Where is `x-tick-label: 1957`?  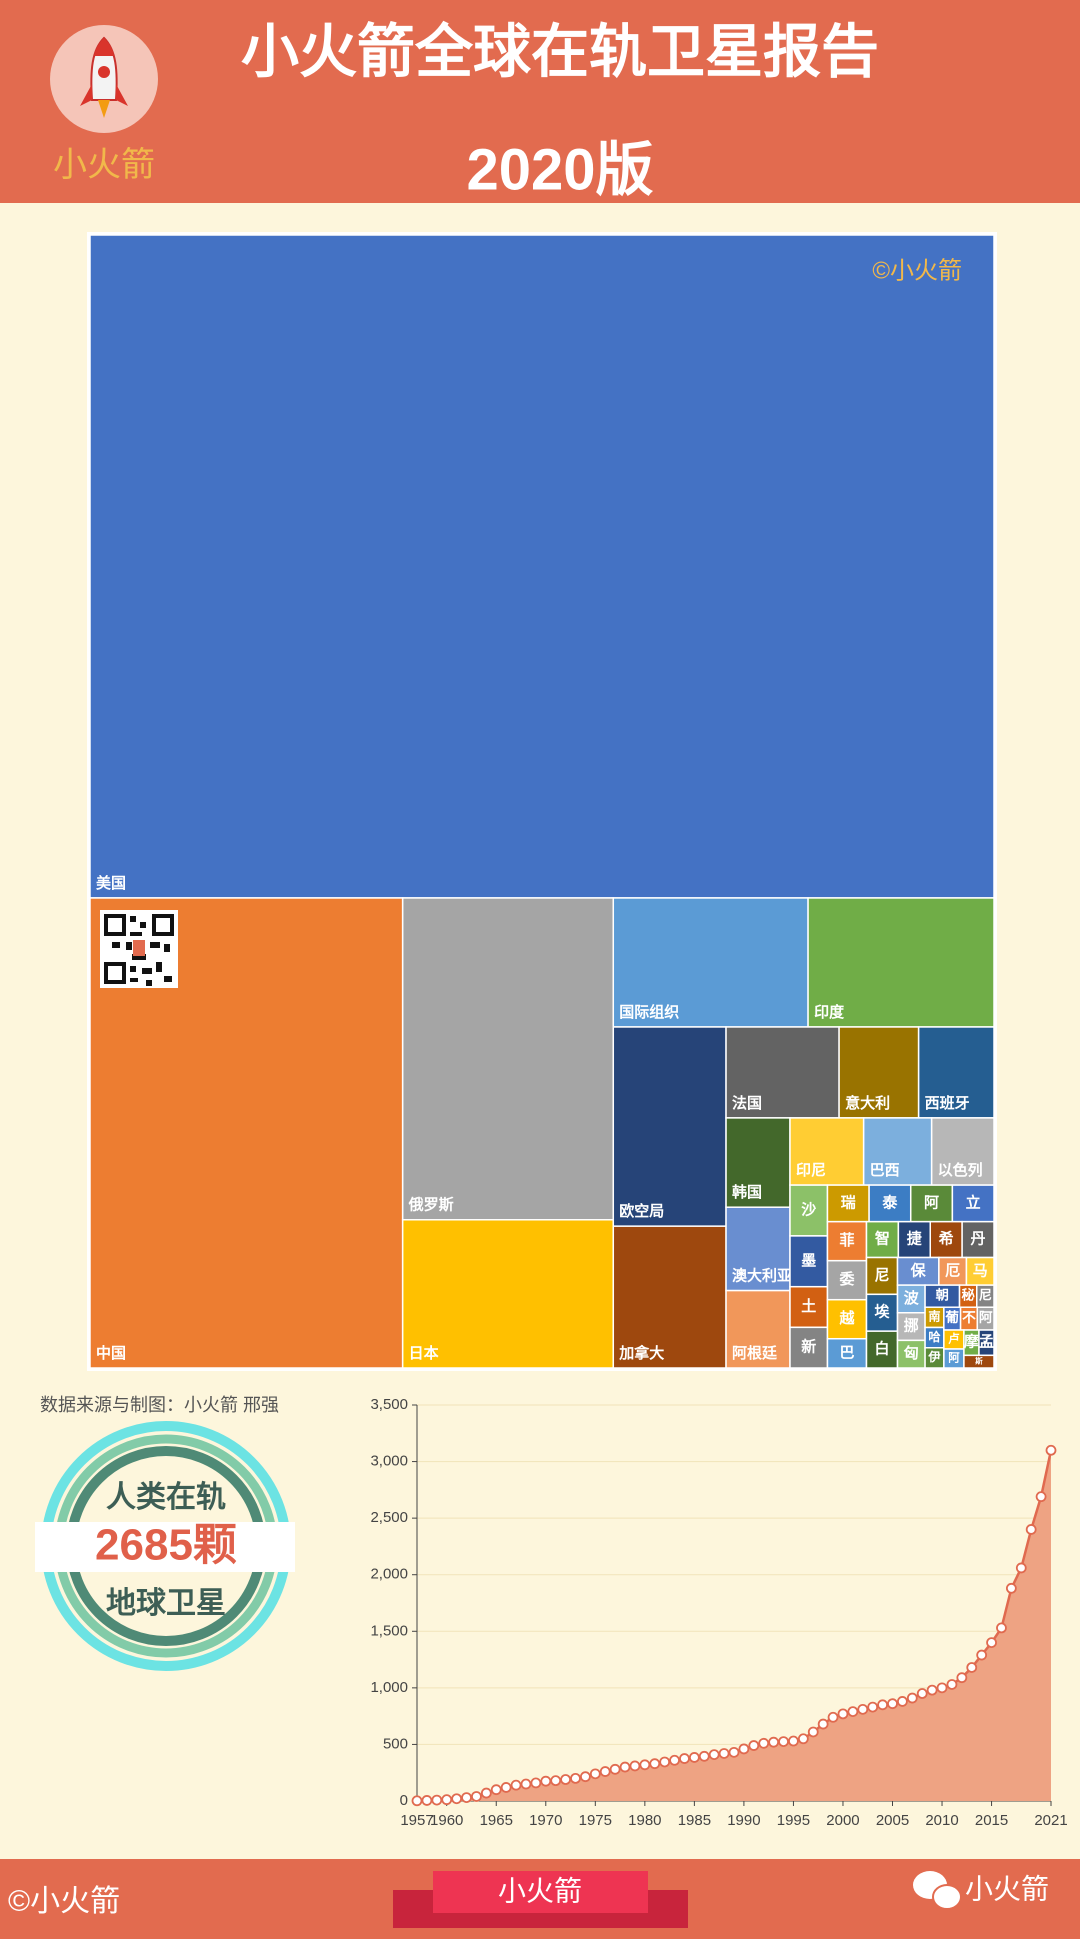 x-tick-label: 1957 is located at coordinates (416, 1820).